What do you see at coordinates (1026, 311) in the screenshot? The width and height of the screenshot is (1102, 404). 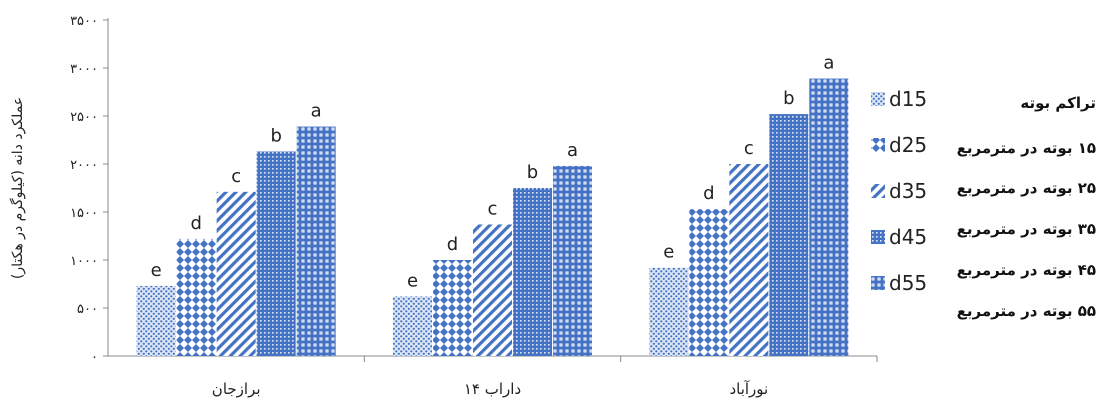 I see `legend-note-line: ۵۵ بوته در مترمربع` at bounding box center [1026, 311].